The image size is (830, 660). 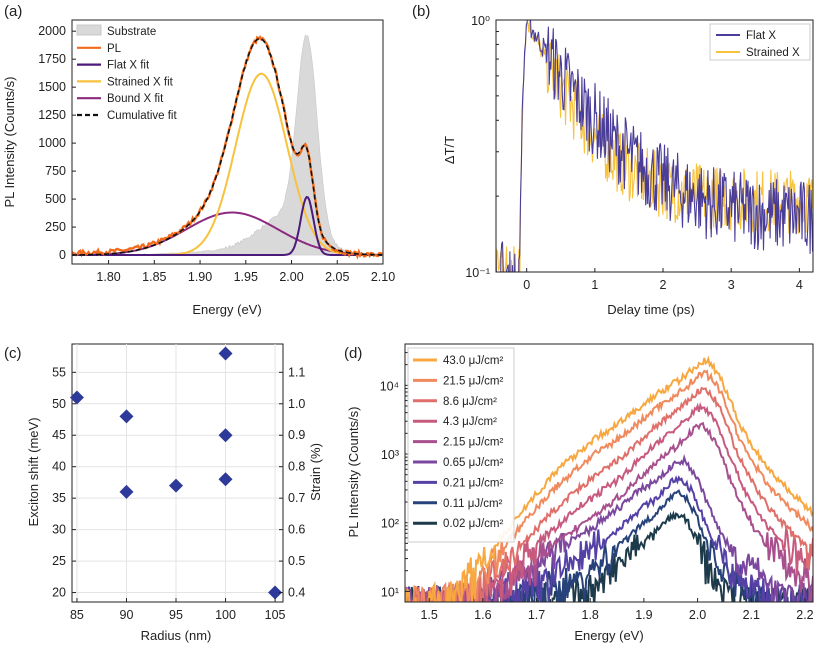 I want to click on panel-d-ytick-label: 10², so click(x=390, y=524).